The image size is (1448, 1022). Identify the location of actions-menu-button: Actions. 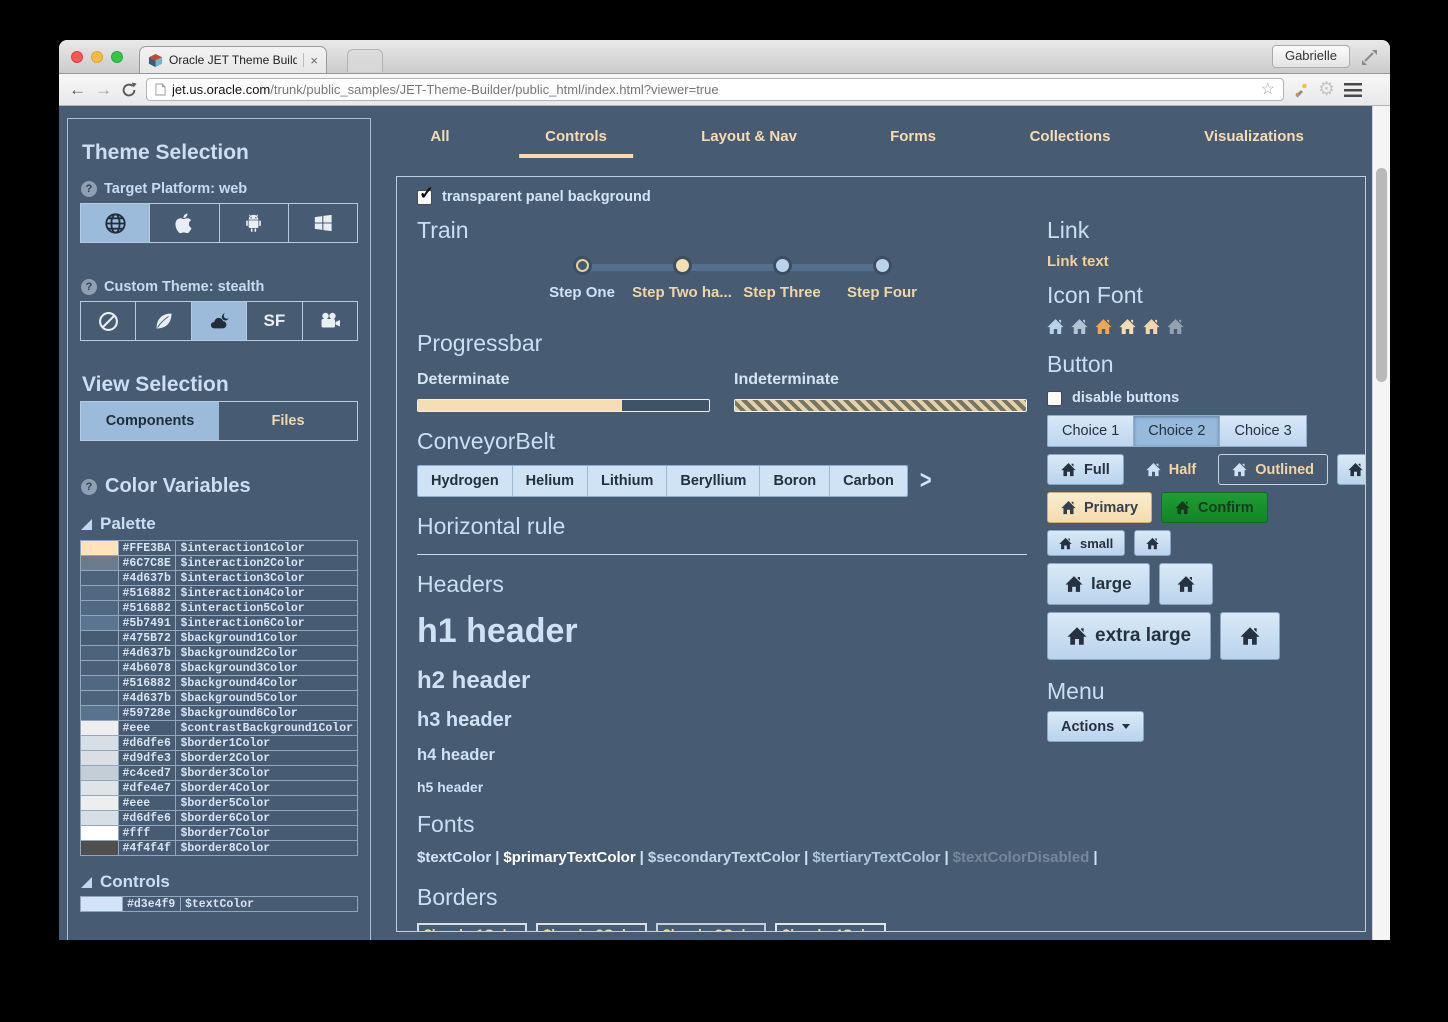
(1096, 726).